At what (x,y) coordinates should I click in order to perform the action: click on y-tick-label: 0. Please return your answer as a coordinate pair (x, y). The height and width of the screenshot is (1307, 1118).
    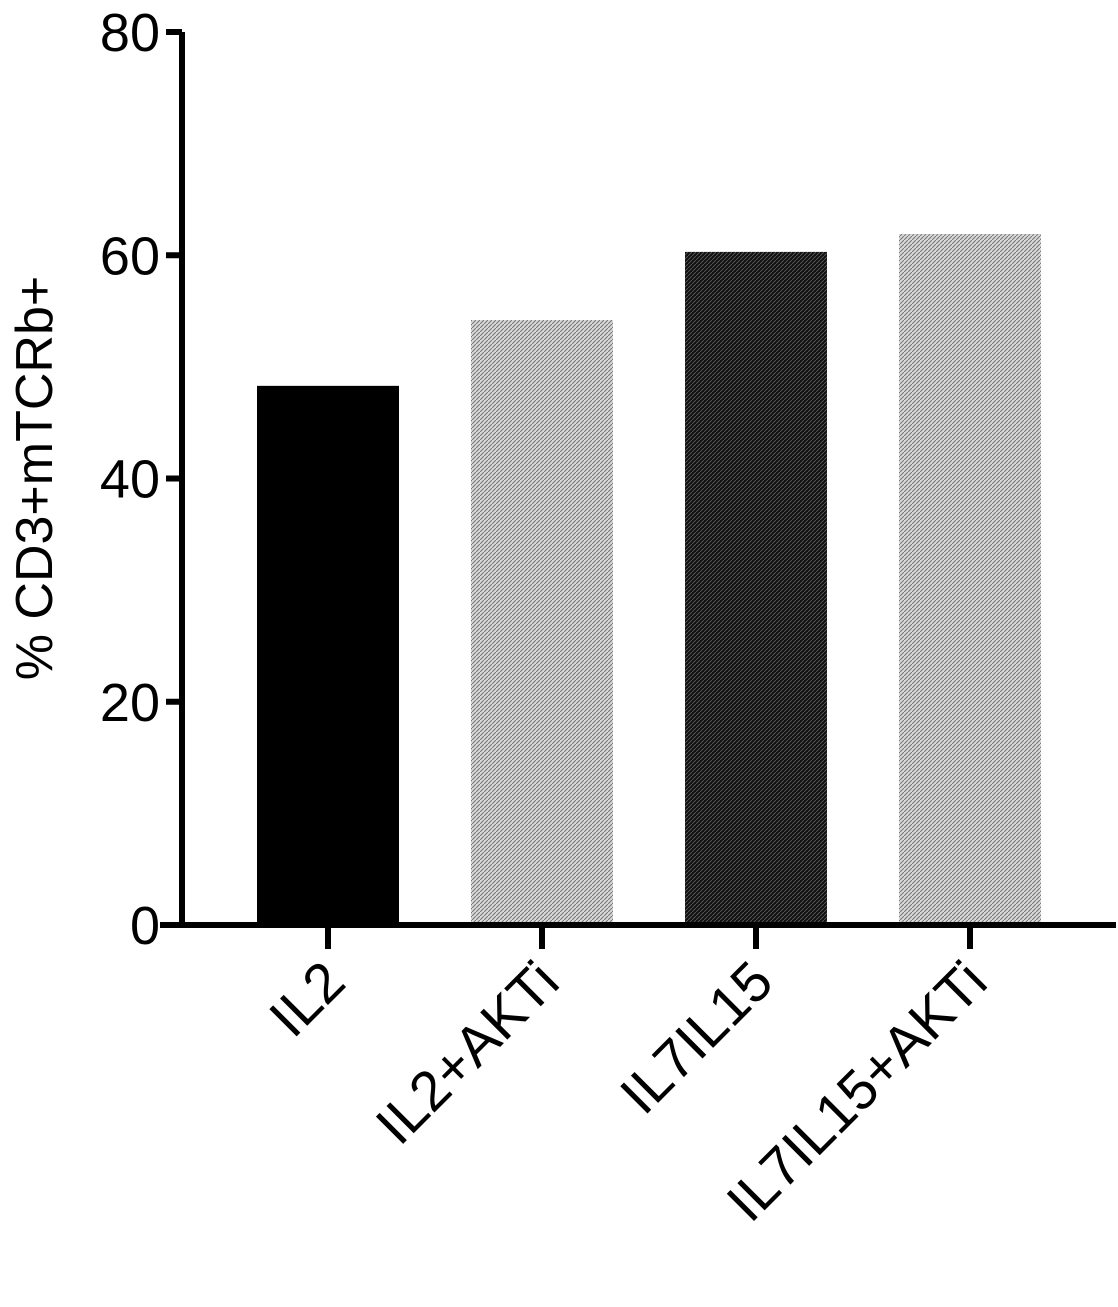
    Looking at the image, I should click on (145, 926).